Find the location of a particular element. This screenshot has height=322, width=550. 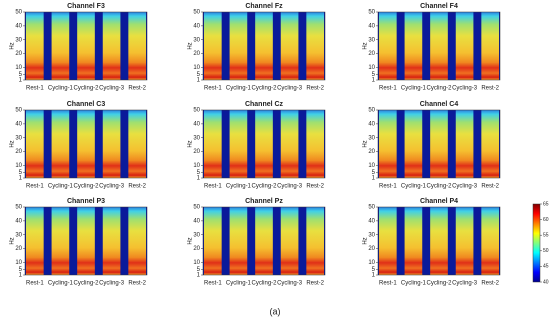

chart-title: Channel P4 is located at coordinates (439, 201).